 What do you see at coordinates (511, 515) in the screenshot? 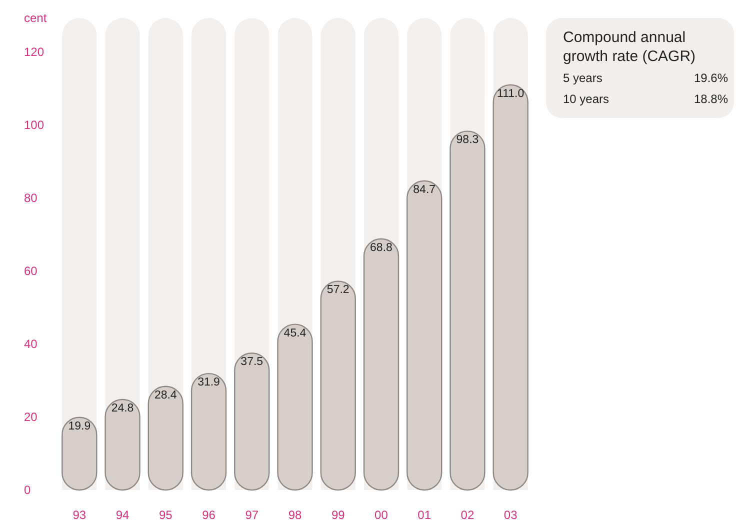
I see `x-tick-label: 03` at bounding box center [511, 515].